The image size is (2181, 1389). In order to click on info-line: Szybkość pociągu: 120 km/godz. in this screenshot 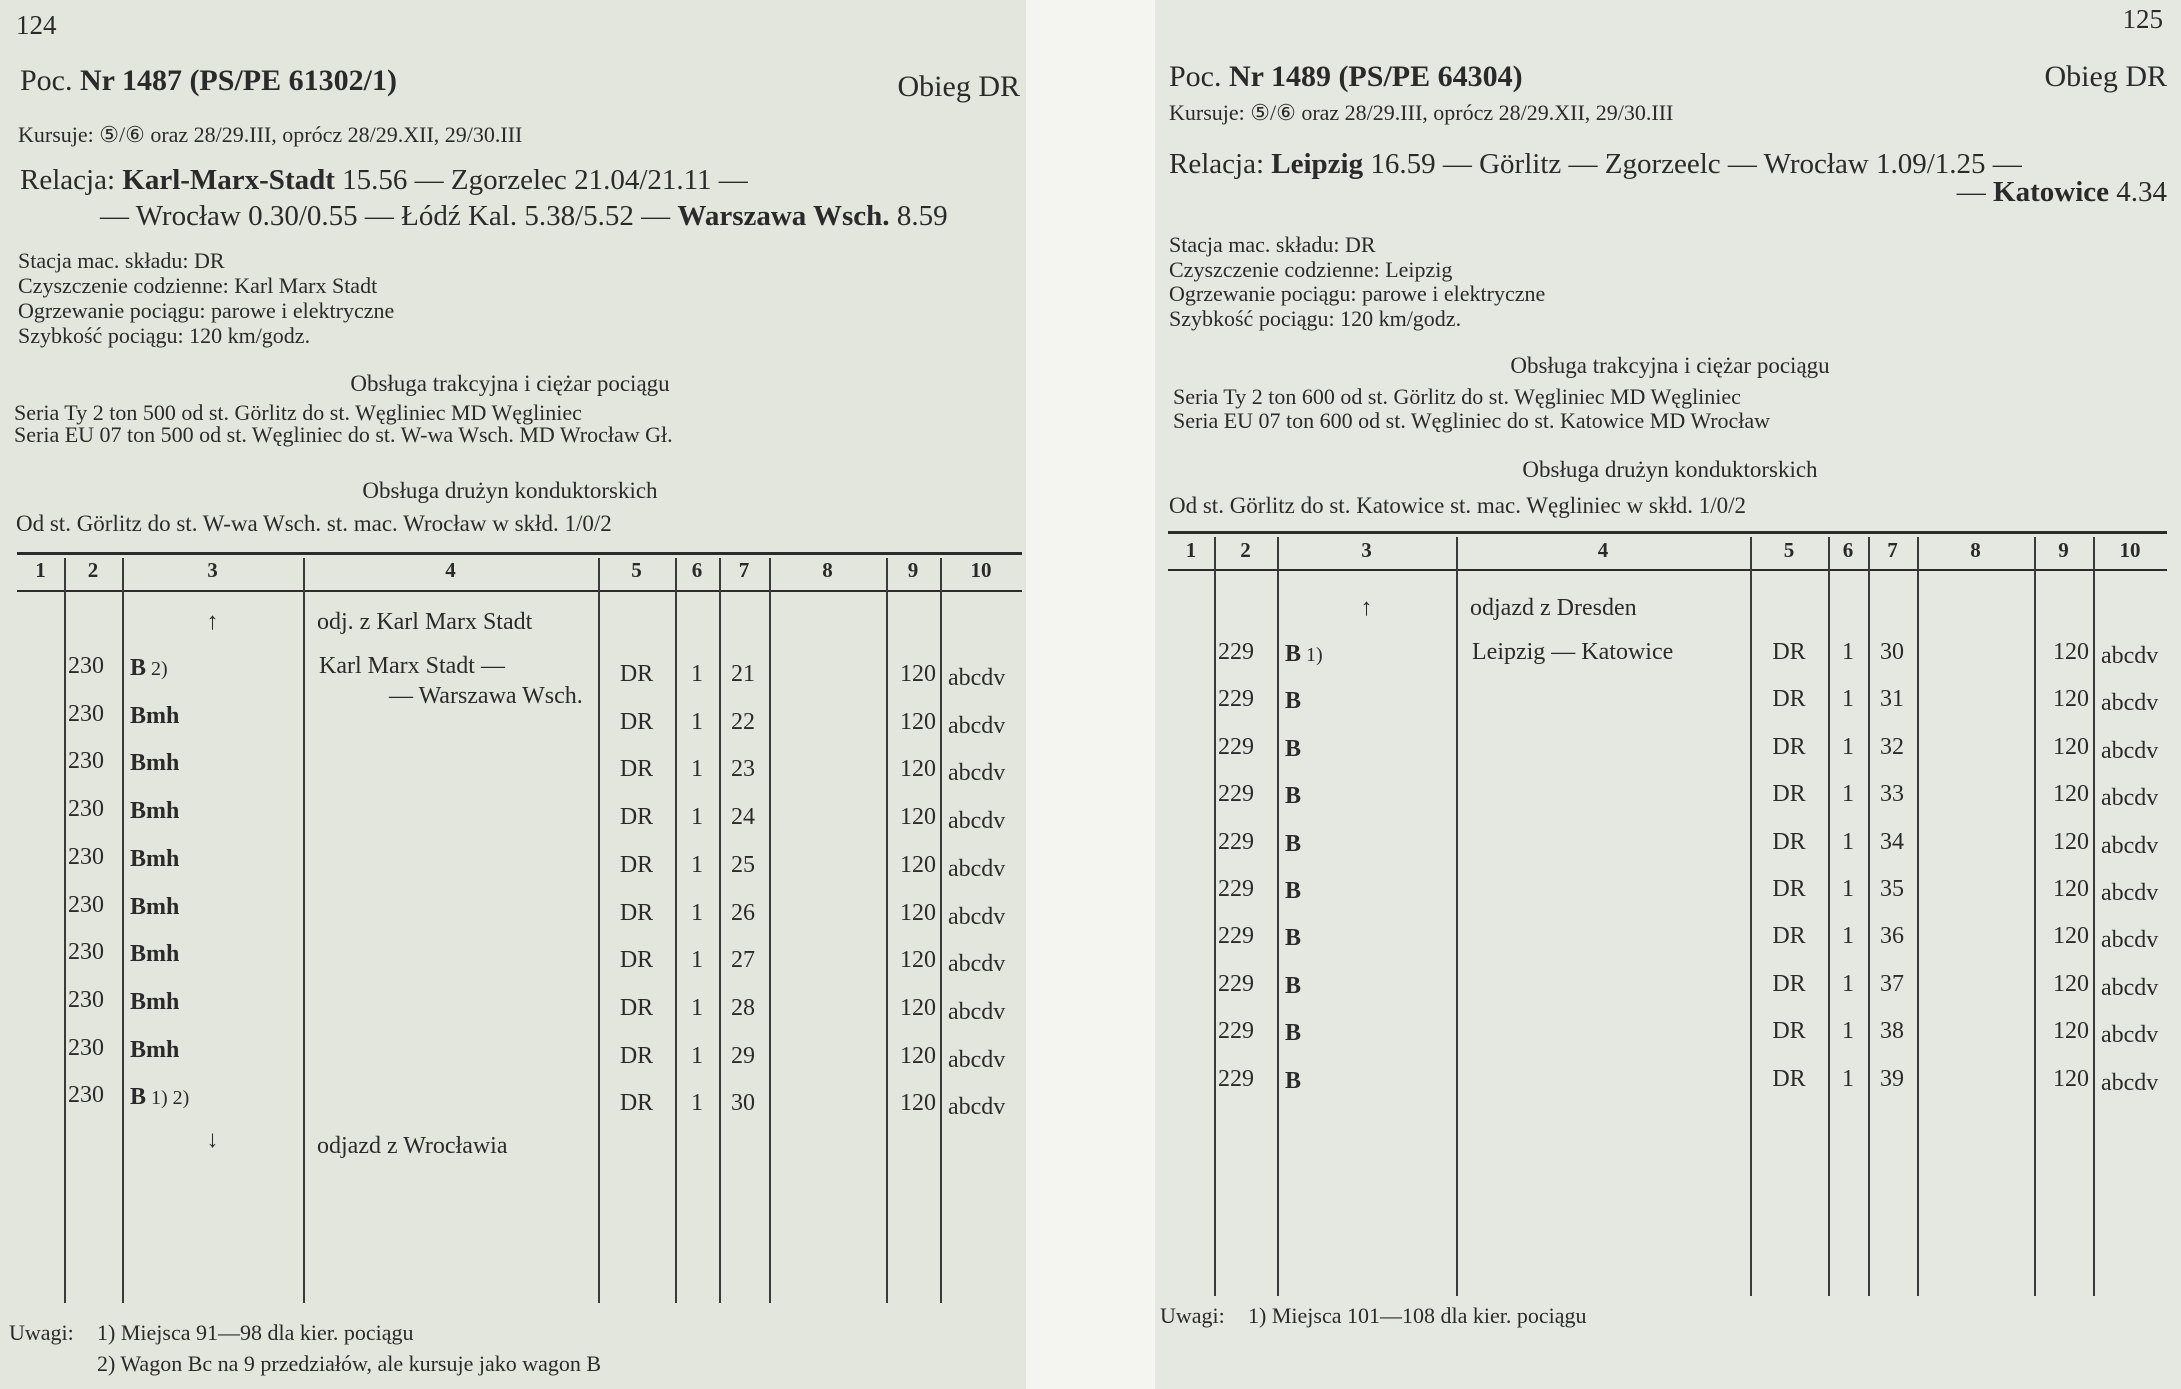, I will do `click(164, 335)`.